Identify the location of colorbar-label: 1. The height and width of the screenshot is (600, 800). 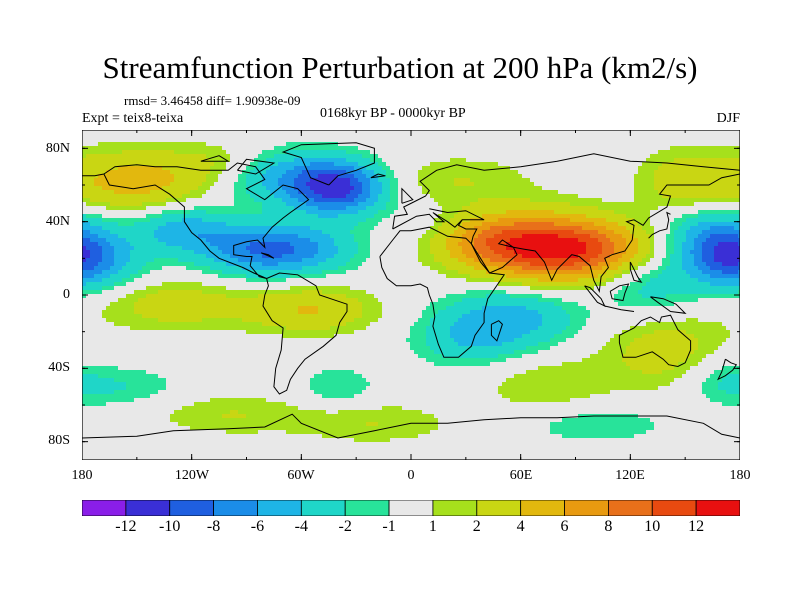
(432, 526).